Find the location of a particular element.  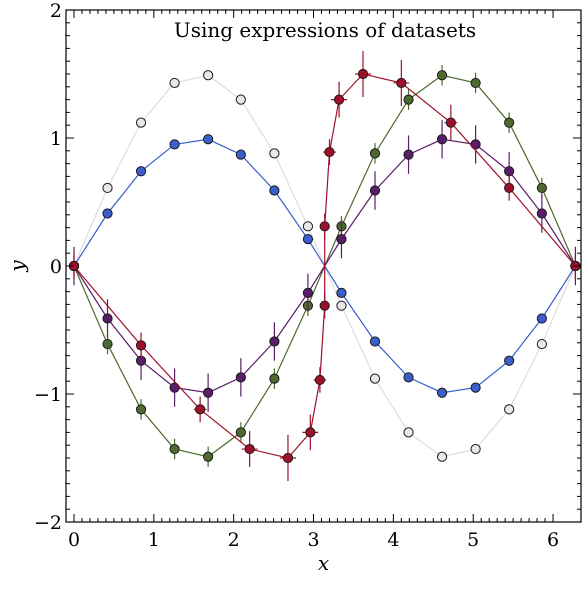

x-tick-label: 6 is located at coordinates (553, 540).